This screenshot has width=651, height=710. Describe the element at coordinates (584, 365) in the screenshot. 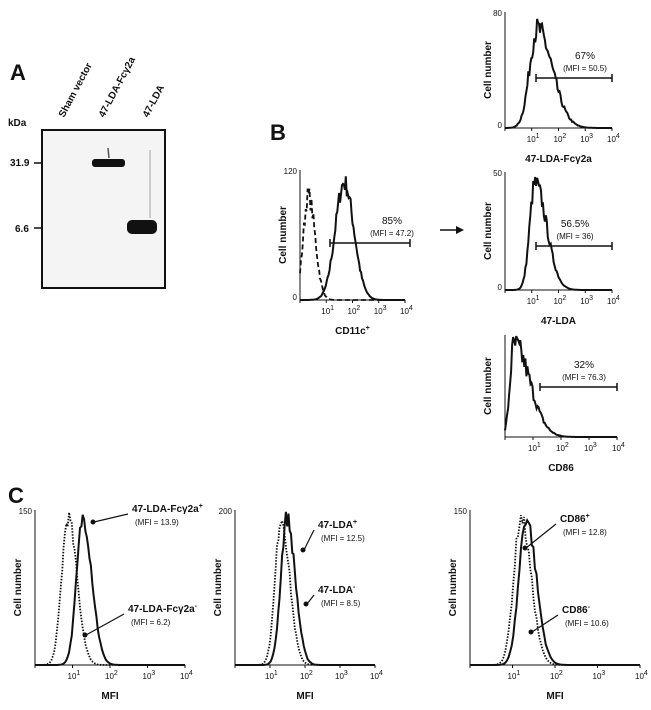

I see `gate-percent: 32%` at that location.